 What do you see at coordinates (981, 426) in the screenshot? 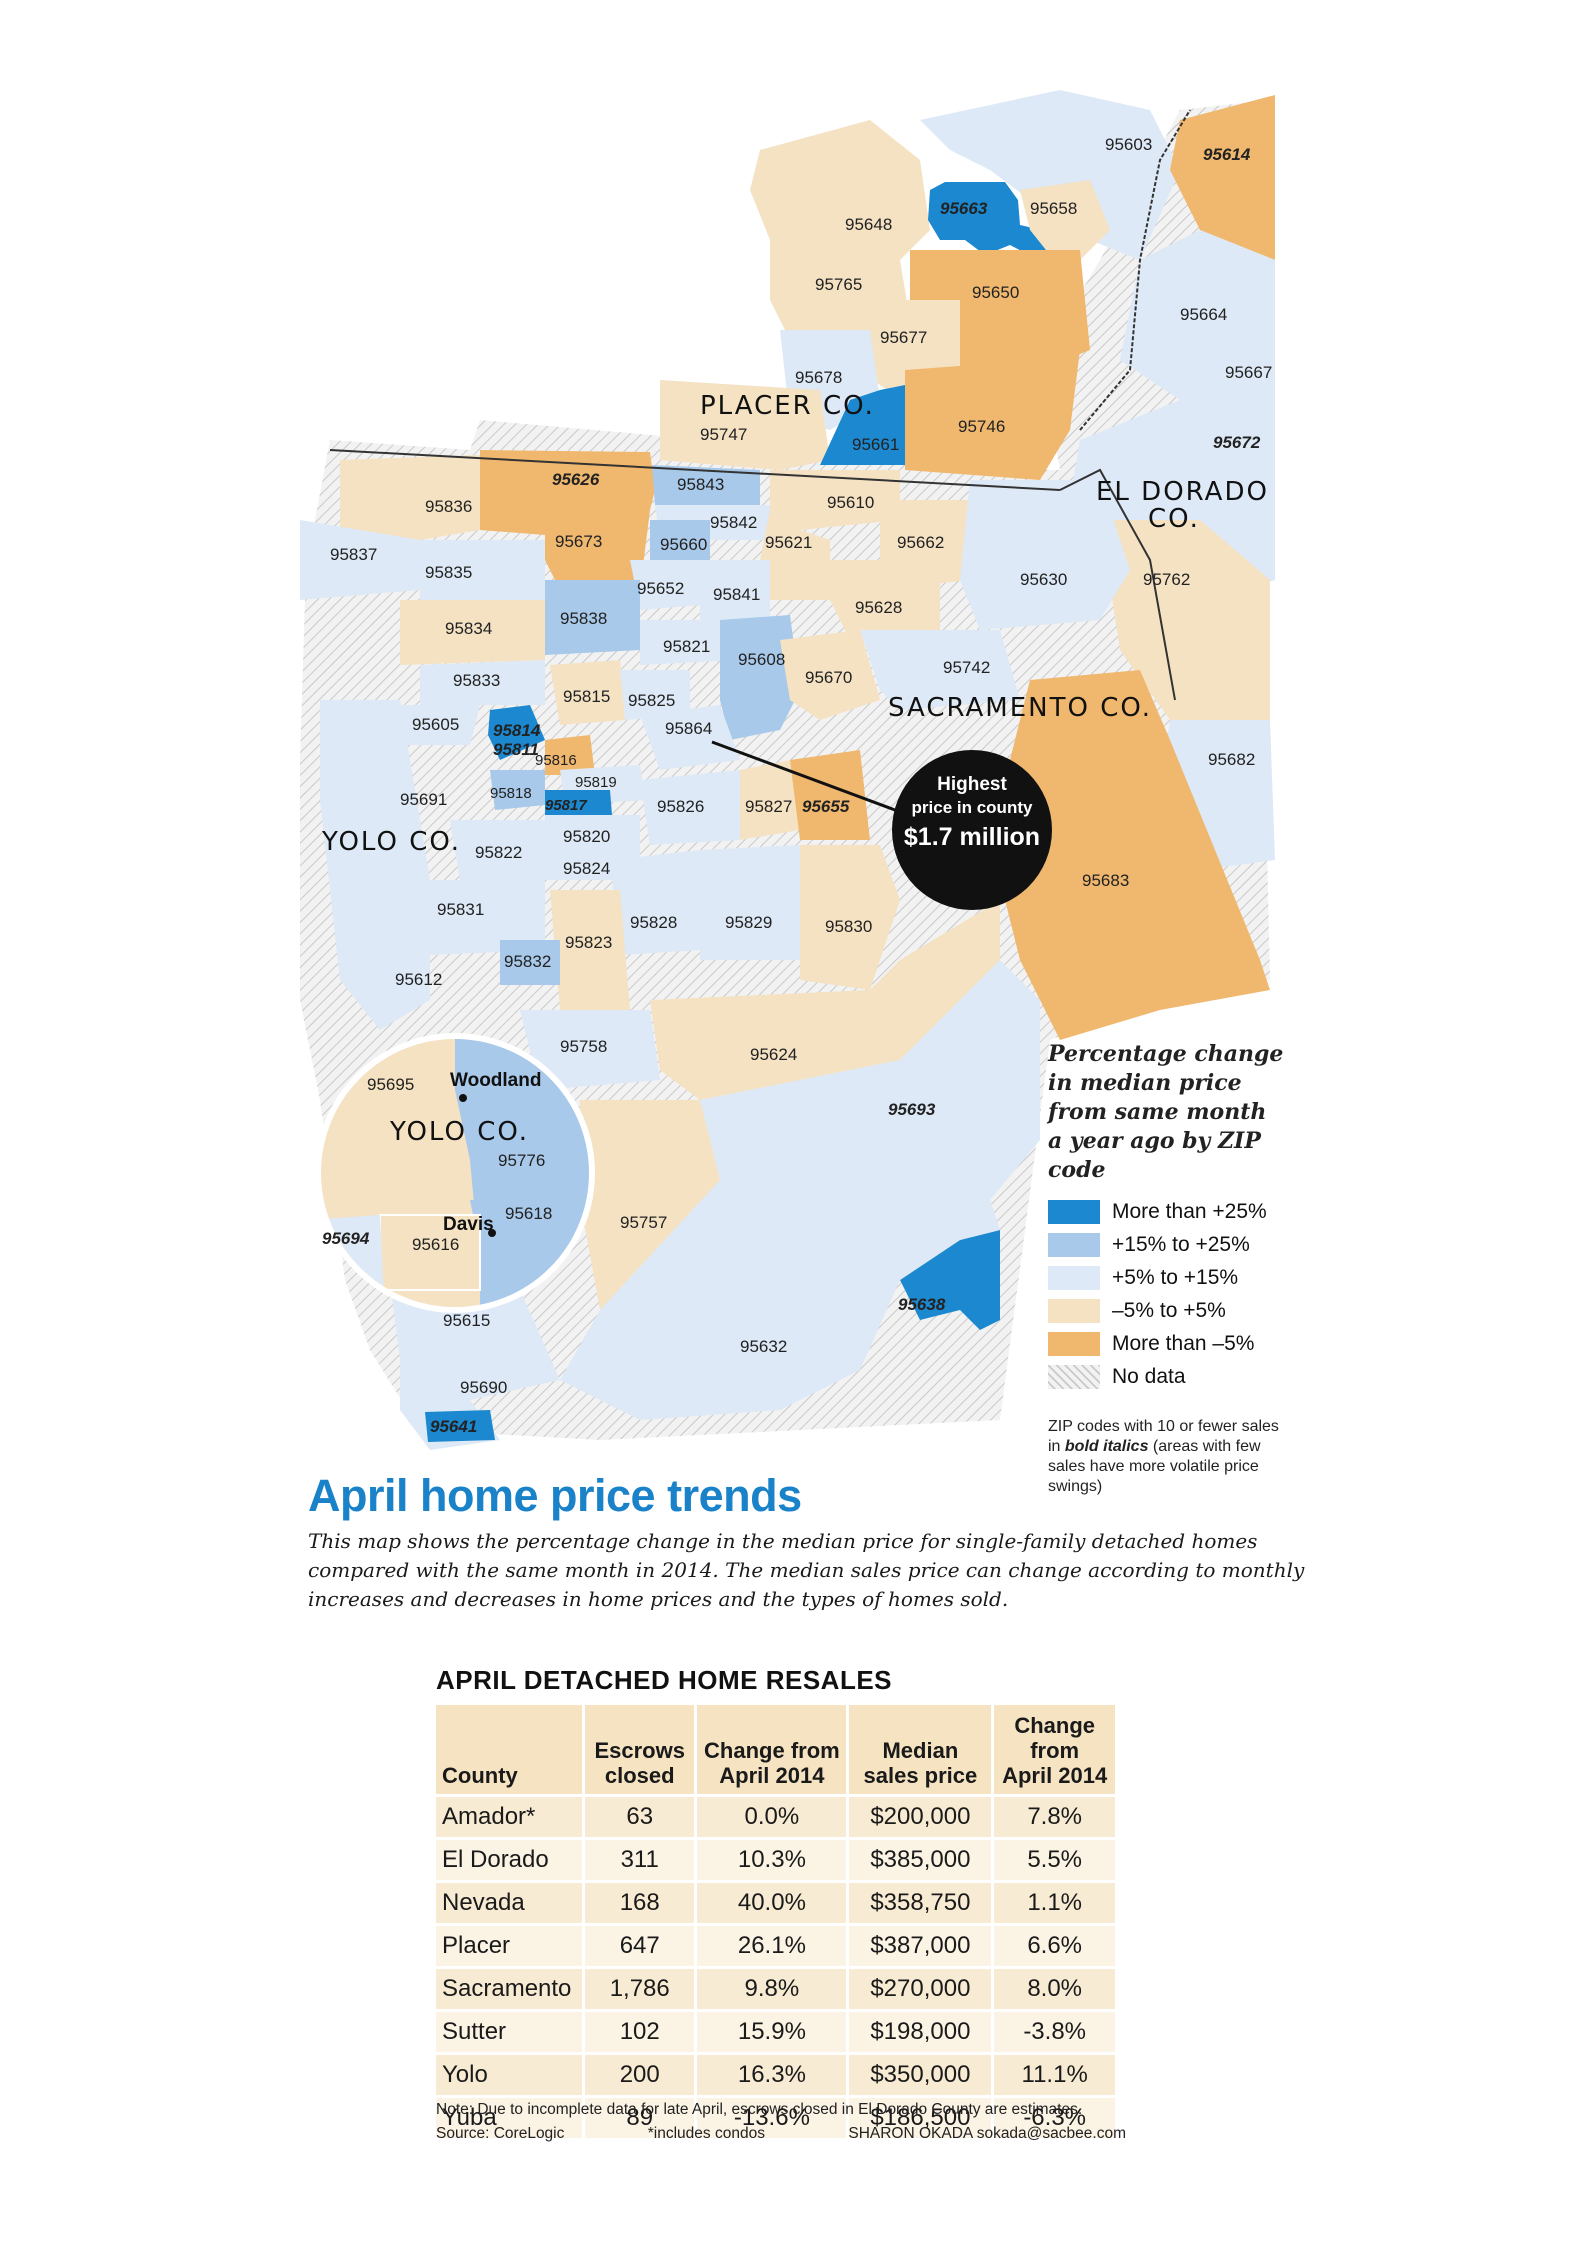
I see `zip-label: 95746` at bounding box center [981, 426].